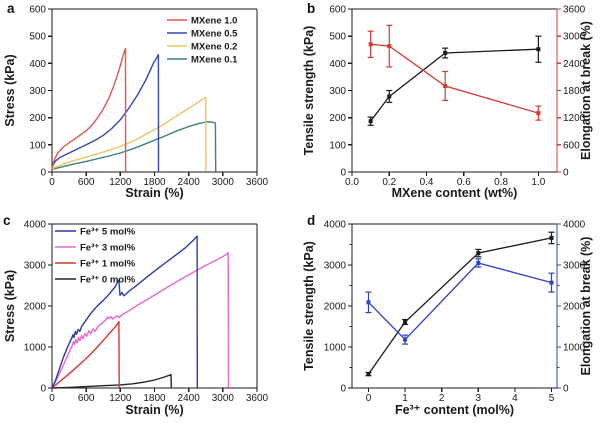  What do you see at coordinates (85, 354) in the screenshot?
I see `series-line-Fe³⁺-1-mol%` at bounding box center [85, 354].